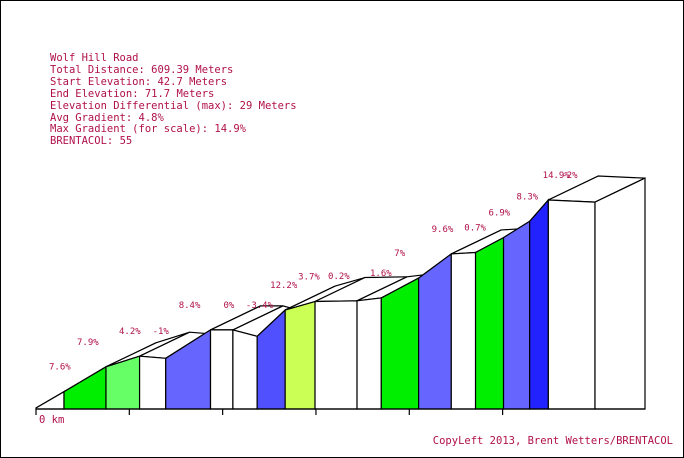 This screenshot has width=684, height=458. Describe the element at coordinates (132, 129) in the screenshot. I see `max-gradient-label: Max Gradient (for scale)` at that location.